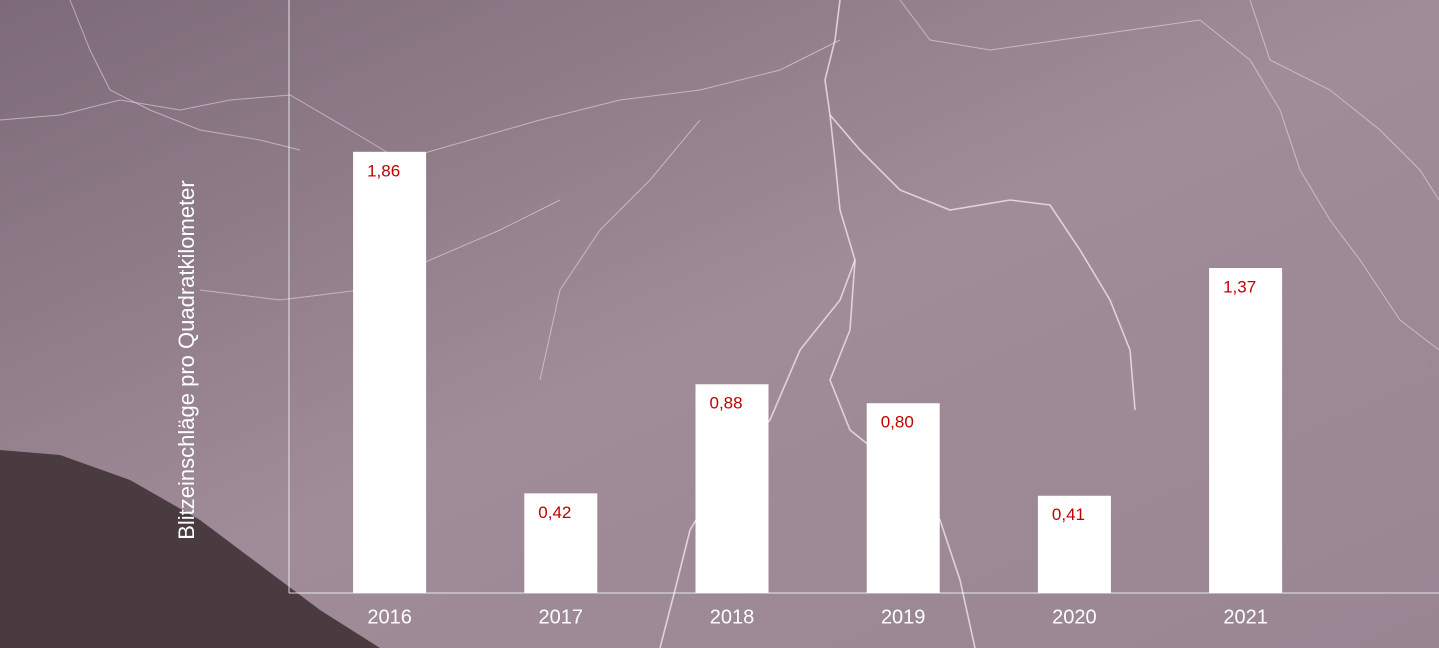 The height and width of the screenshot is (648, 1439). What do you see at coordinates (389, 617) in the screenshot?
I see `x-tick-label: 2016` at bounding box center [389, 617].